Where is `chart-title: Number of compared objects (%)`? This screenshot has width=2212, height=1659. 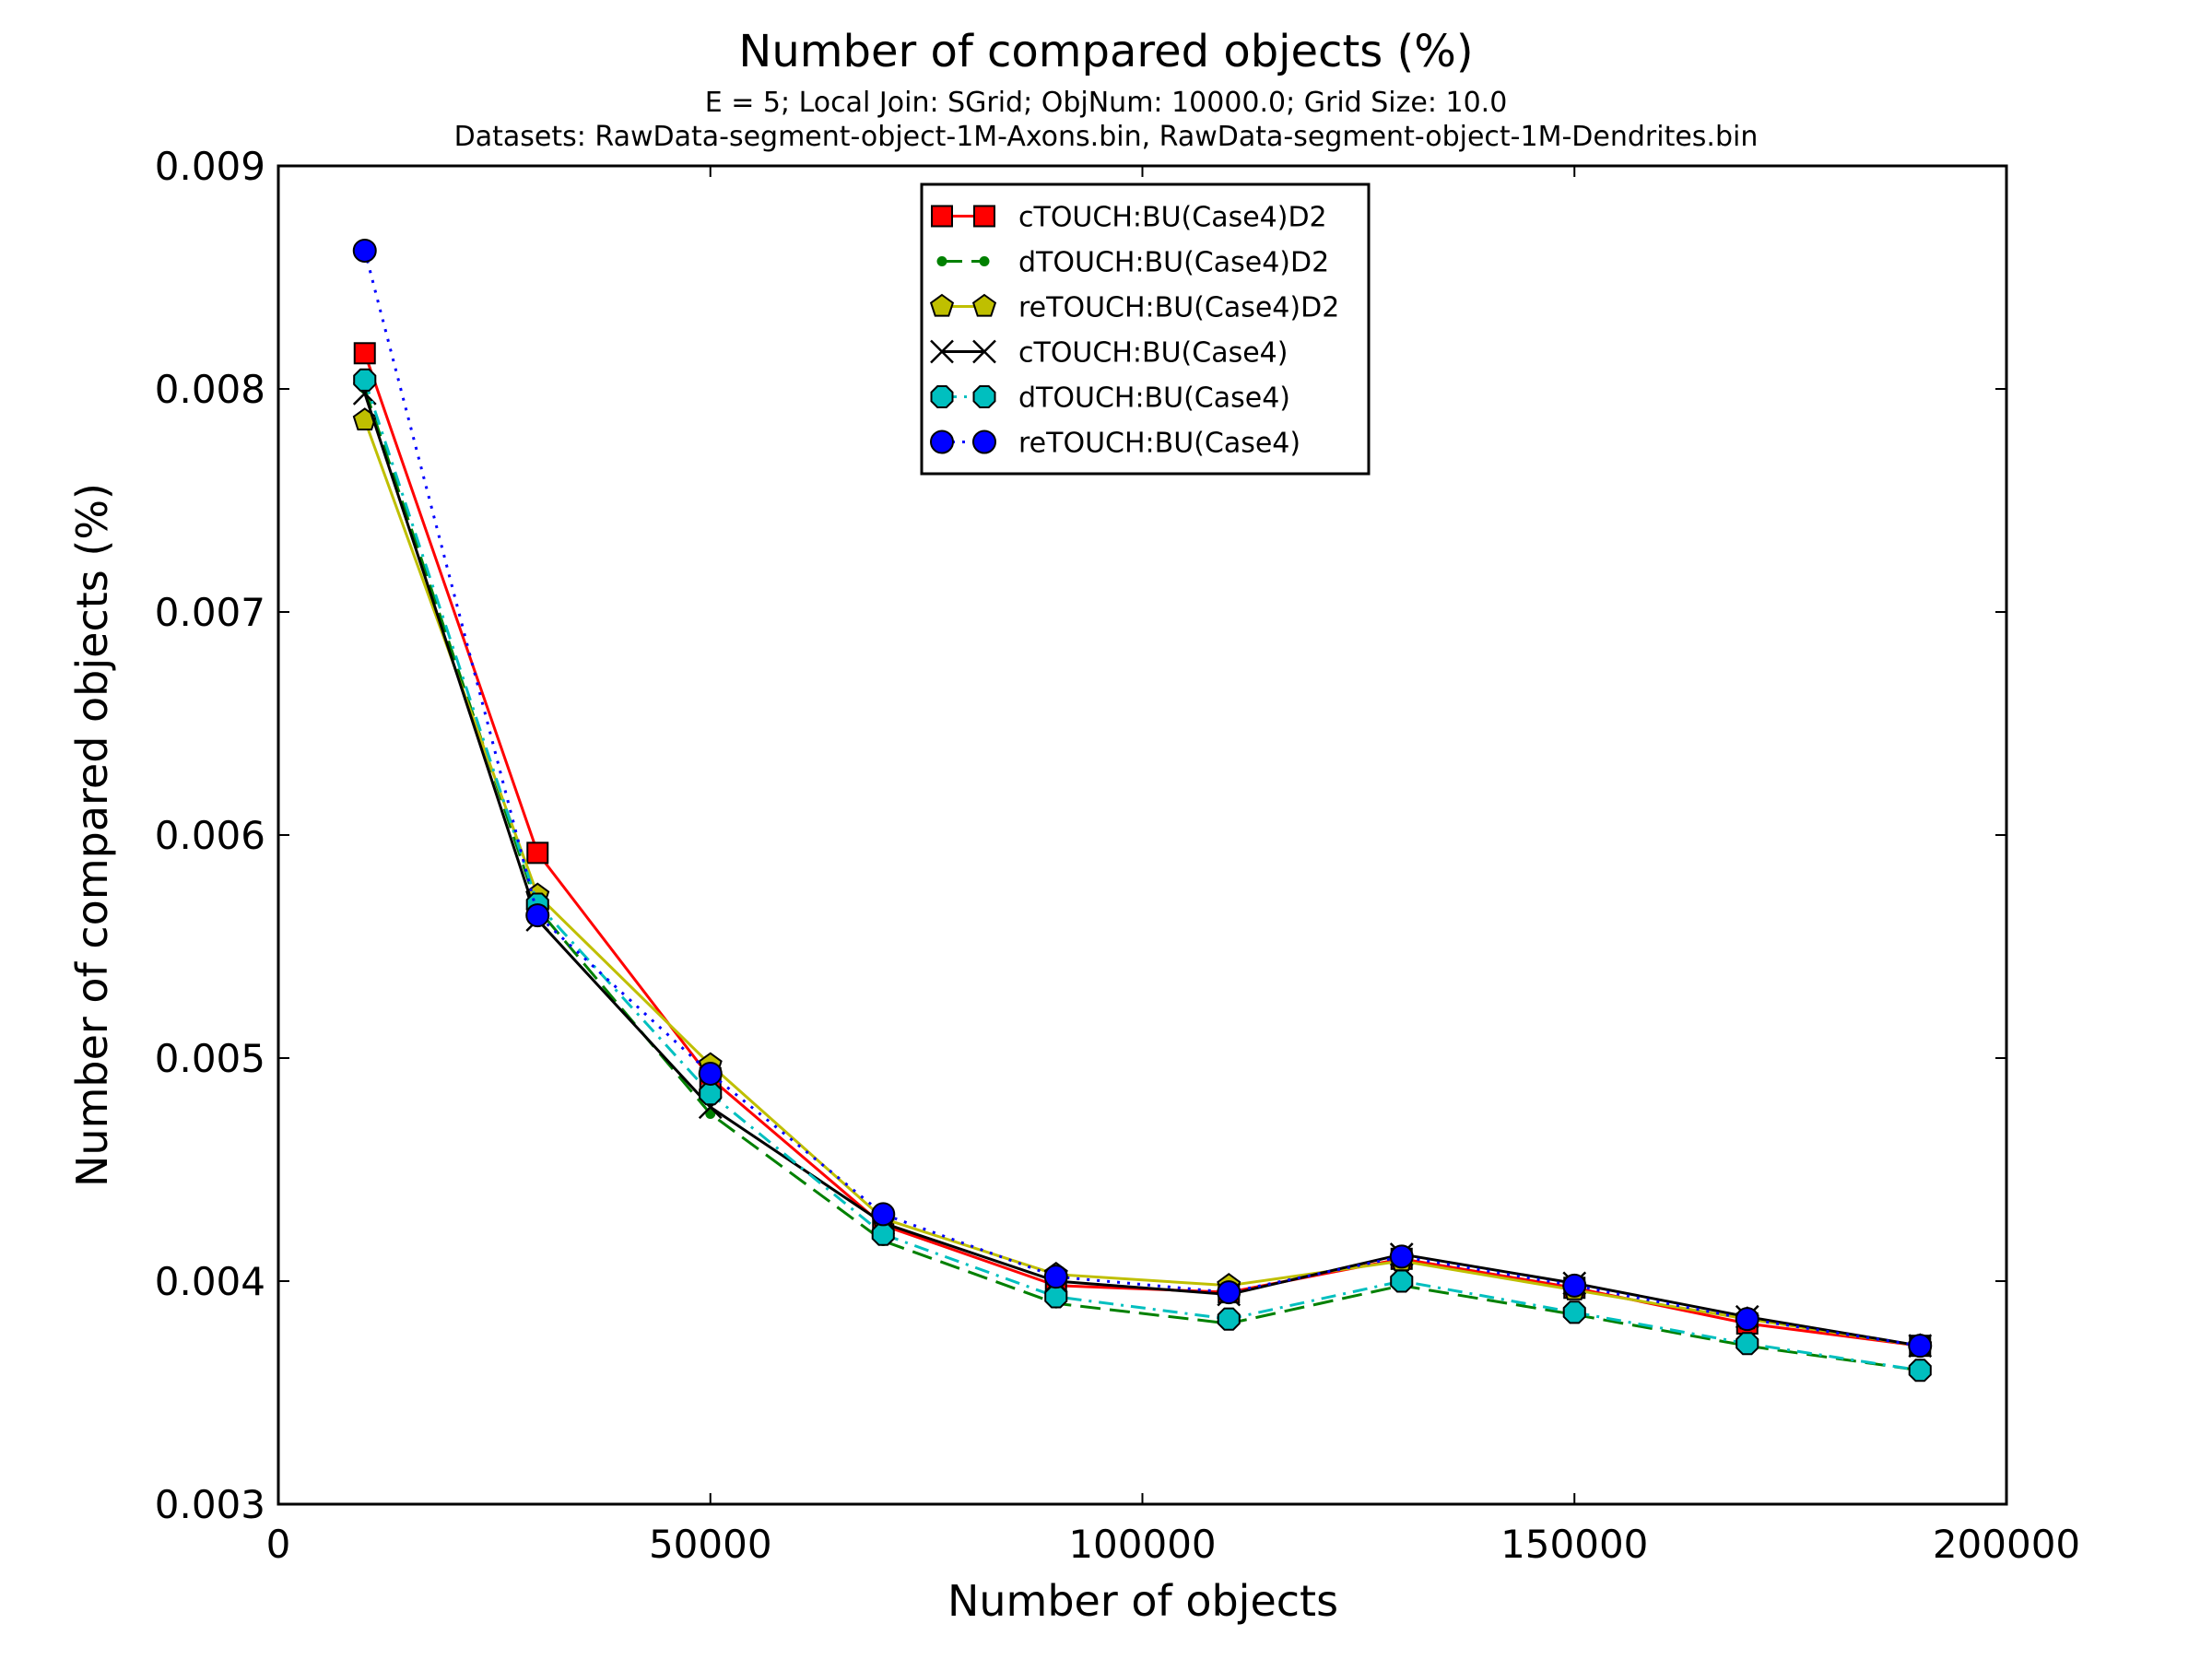
chart-title: Number of compared objects (%) is located at coordinates (1105, 51).